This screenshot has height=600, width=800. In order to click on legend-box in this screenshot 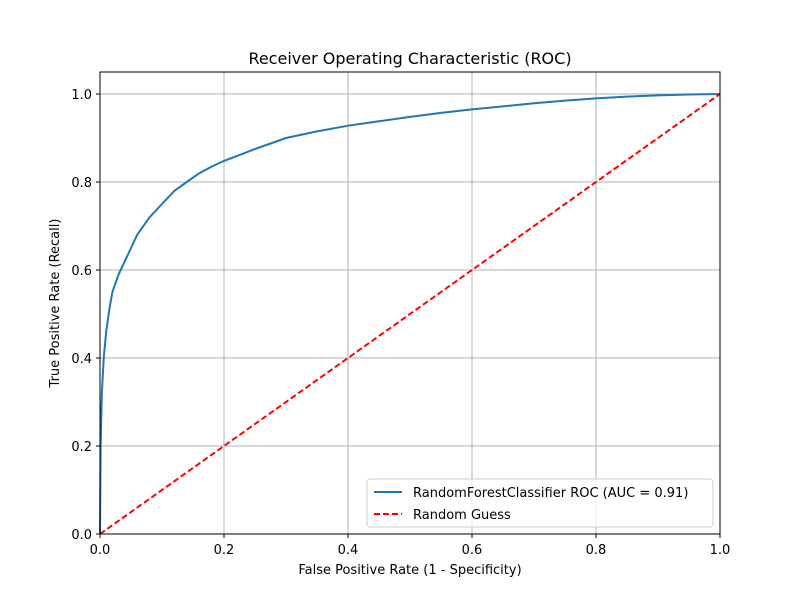, I will do `click(540, 503)`.